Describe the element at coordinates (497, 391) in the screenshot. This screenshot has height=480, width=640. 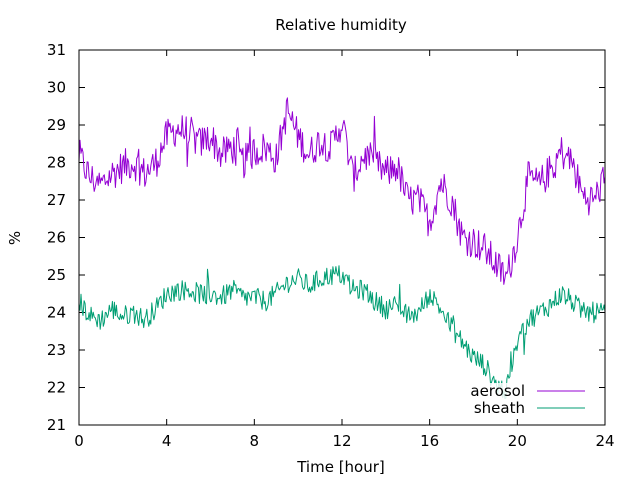
I see `legend-label-aerosol: aerosol` at that location.